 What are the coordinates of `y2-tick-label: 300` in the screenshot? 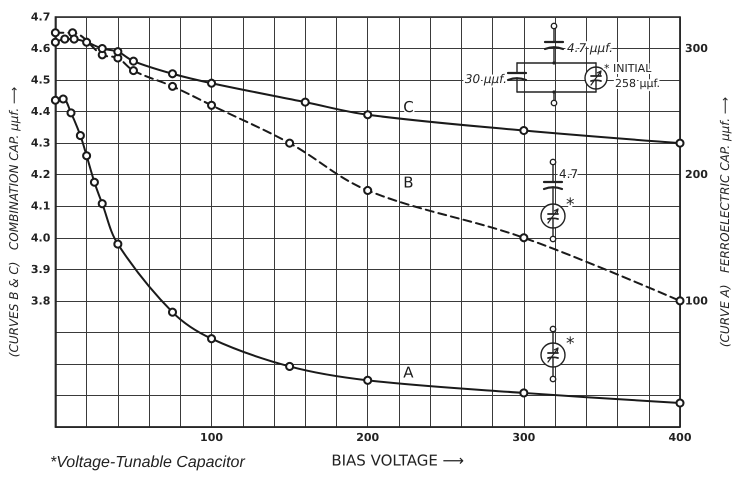 It's located at (696, 49).